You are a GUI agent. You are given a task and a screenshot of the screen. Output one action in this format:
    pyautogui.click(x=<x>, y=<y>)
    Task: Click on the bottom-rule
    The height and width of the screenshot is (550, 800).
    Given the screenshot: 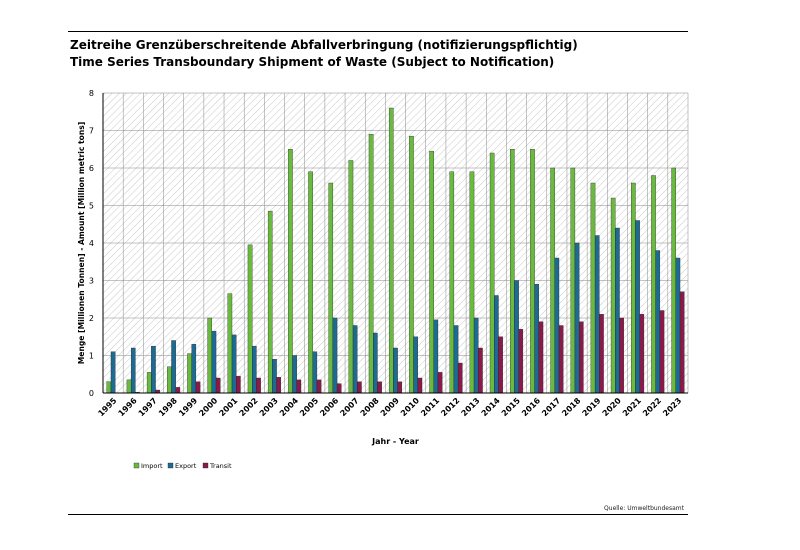 What is the action you would take?
    pyautogui.click(x=378, y=514)
    